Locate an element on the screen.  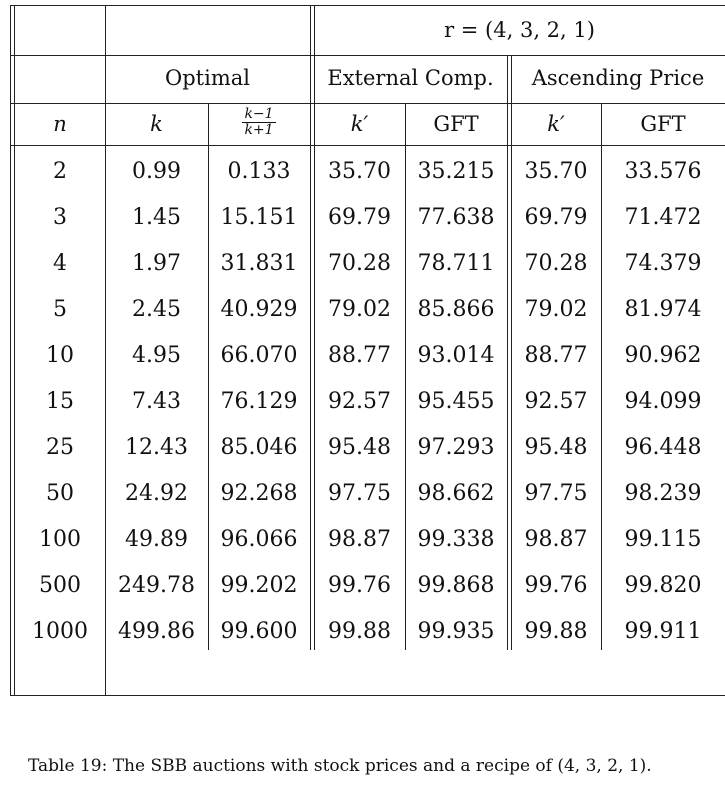
cell-k: 1.45 is located at coordinates (156, 217).